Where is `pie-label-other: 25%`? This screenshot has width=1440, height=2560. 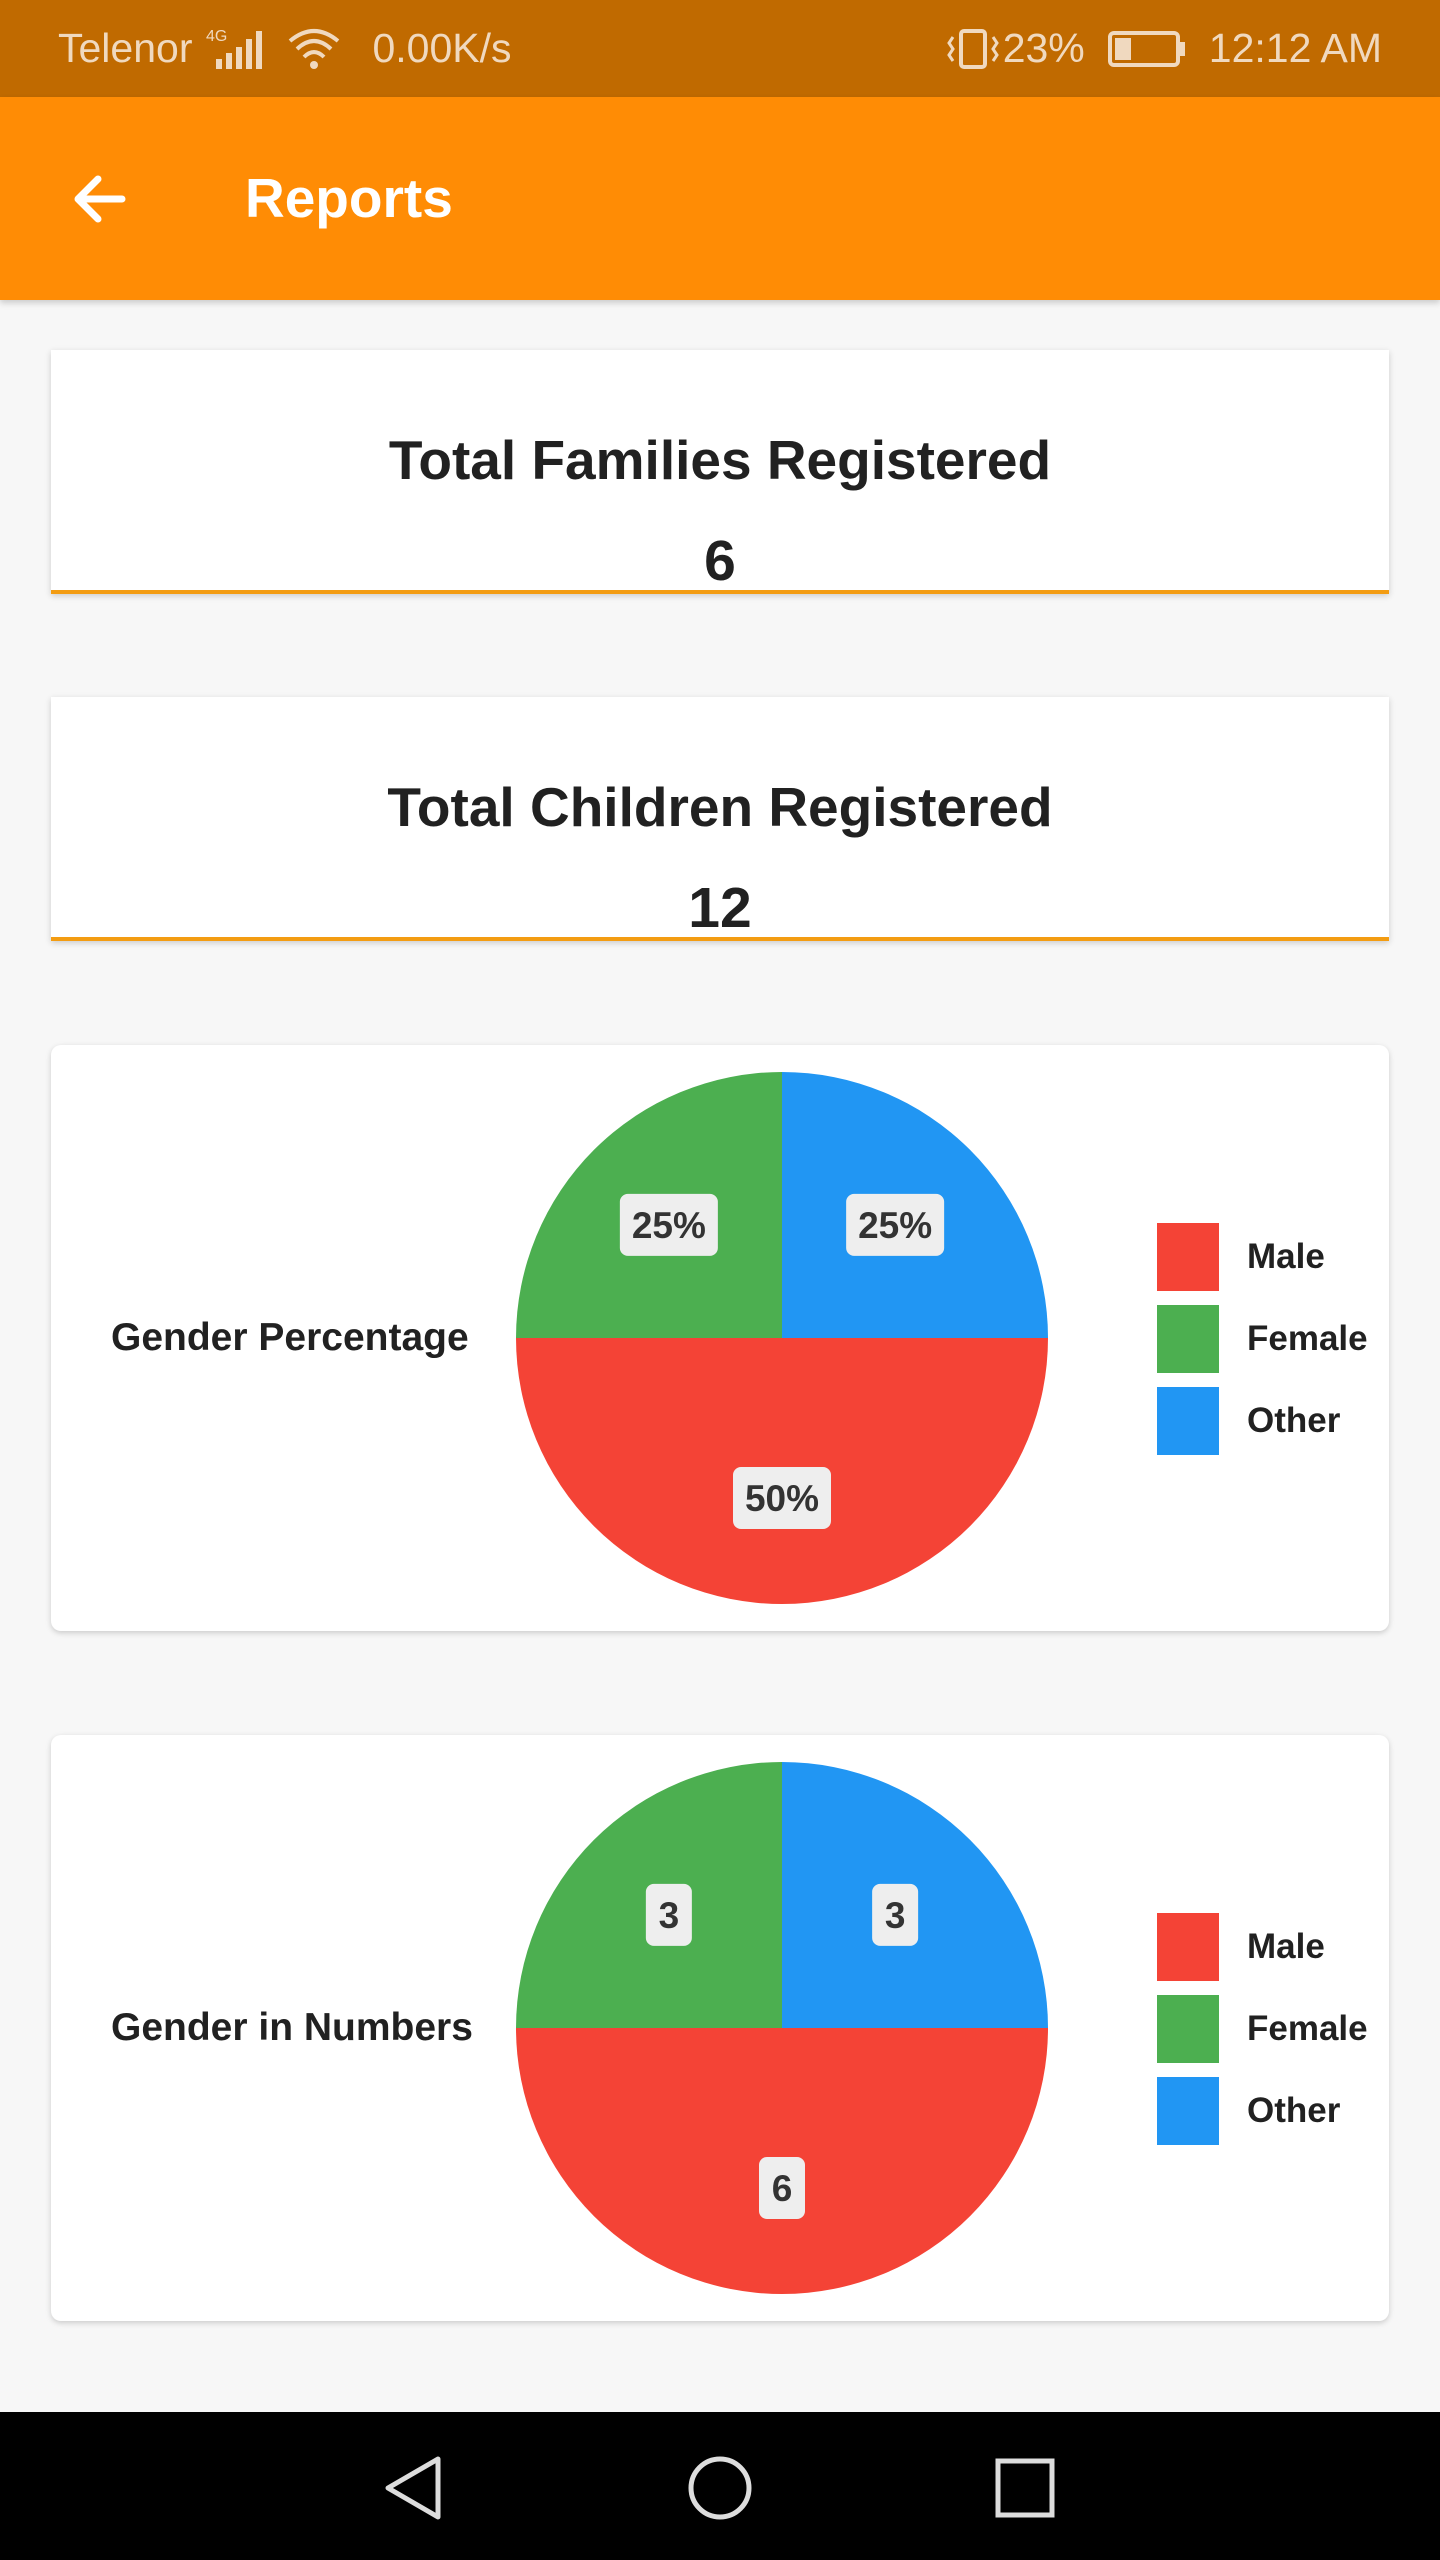
pie-label-other: 25% is located at coordinates (895, 1224).